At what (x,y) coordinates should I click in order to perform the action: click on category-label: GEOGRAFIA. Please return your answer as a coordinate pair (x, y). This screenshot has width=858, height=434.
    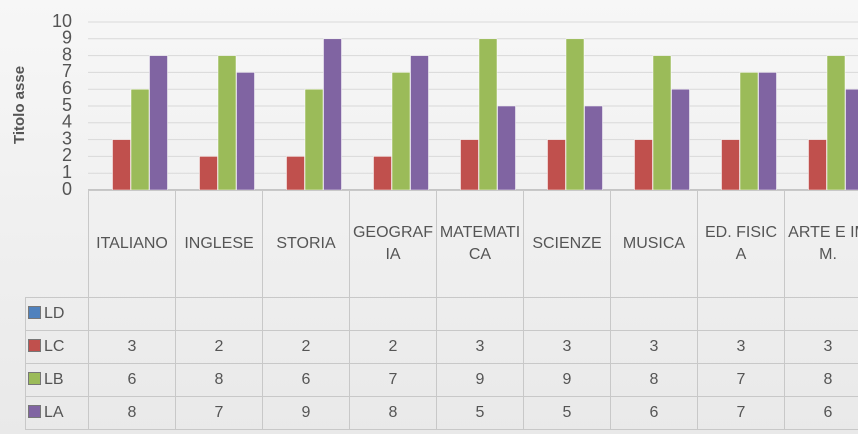
    Looking at the image, I should click on (393, 244).